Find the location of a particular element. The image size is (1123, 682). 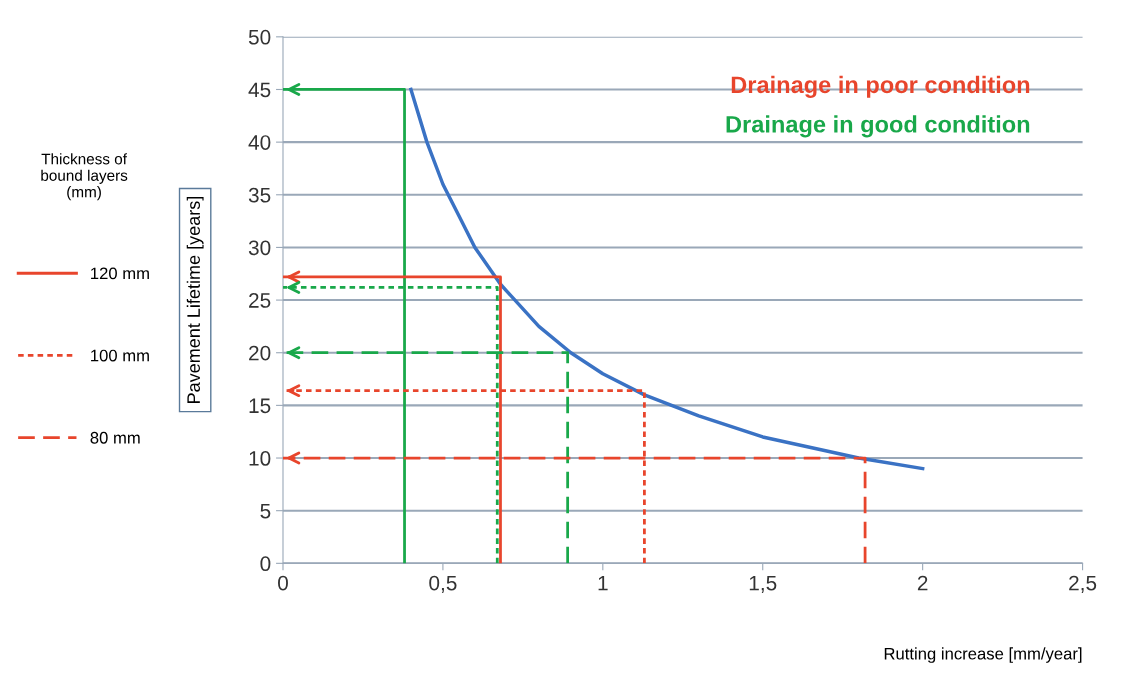

y-axis-title: Pavement Lifetime [years] is located at coordinates (195, 299).